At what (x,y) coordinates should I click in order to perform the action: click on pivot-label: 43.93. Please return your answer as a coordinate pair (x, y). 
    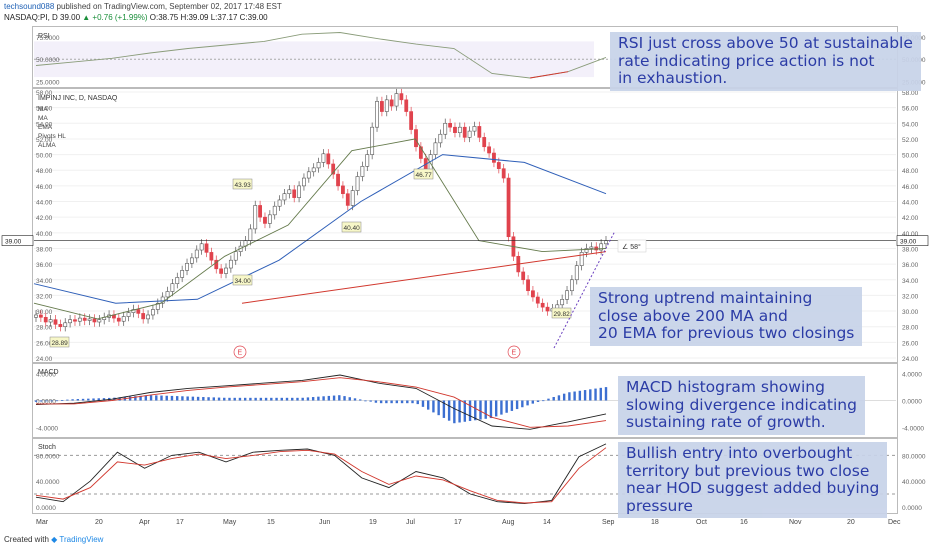
    Looking at the image, I should click on (243, 185).